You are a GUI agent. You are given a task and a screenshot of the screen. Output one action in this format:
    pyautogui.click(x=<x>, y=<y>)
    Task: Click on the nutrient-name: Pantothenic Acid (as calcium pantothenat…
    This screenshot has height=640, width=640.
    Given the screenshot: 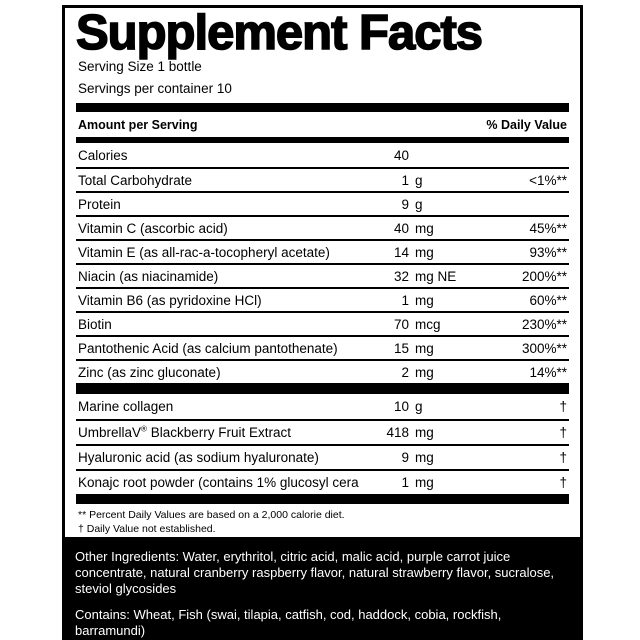 What is the action you would take?
    pyautogui.click(x=208, y=348)
    